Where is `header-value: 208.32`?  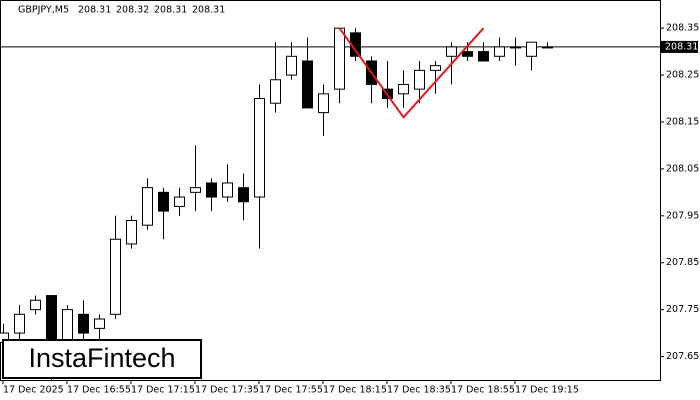
header-value: 208.32 is located at coordinates (132, 10).